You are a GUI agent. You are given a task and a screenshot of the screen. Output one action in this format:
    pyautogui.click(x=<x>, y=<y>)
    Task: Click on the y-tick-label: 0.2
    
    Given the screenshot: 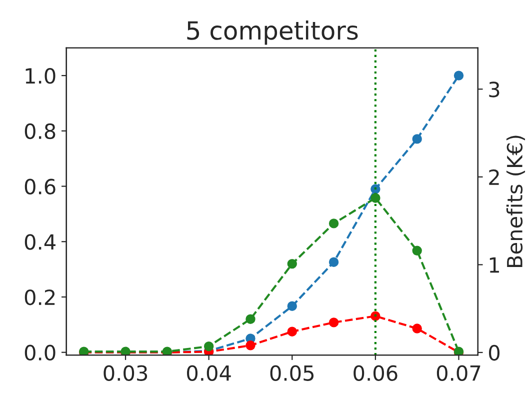 What is the action you would take?
    pyautogui.click(x=39, y=297)
    